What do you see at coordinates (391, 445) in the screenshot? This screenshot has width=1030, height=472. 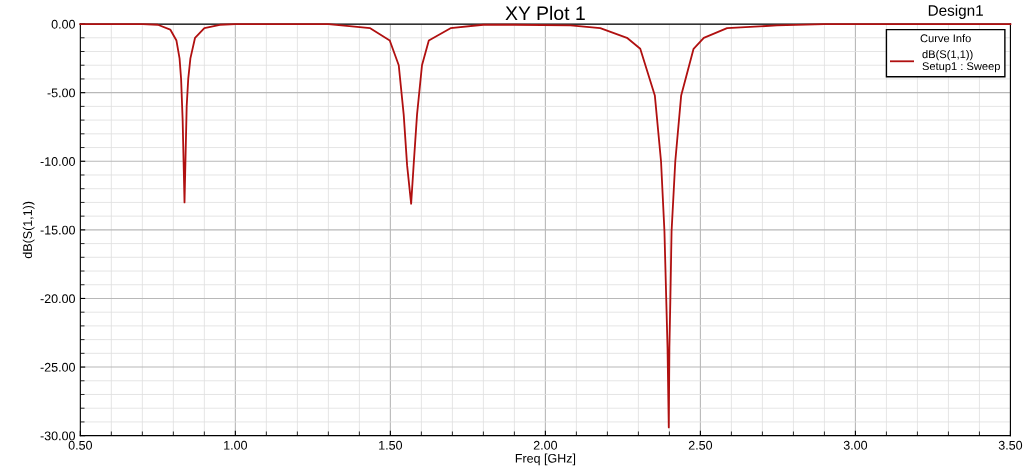 I see `x-tick-label: 1.50` at bounding box center [391, 445].